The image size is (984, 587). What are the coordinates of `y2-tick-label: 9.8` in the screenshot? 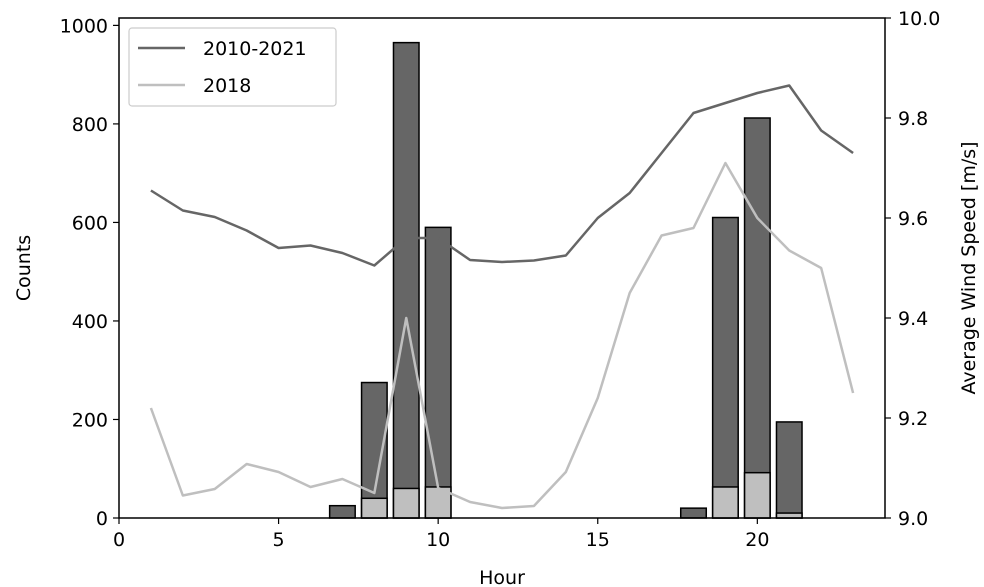 It's located at (913, 119).